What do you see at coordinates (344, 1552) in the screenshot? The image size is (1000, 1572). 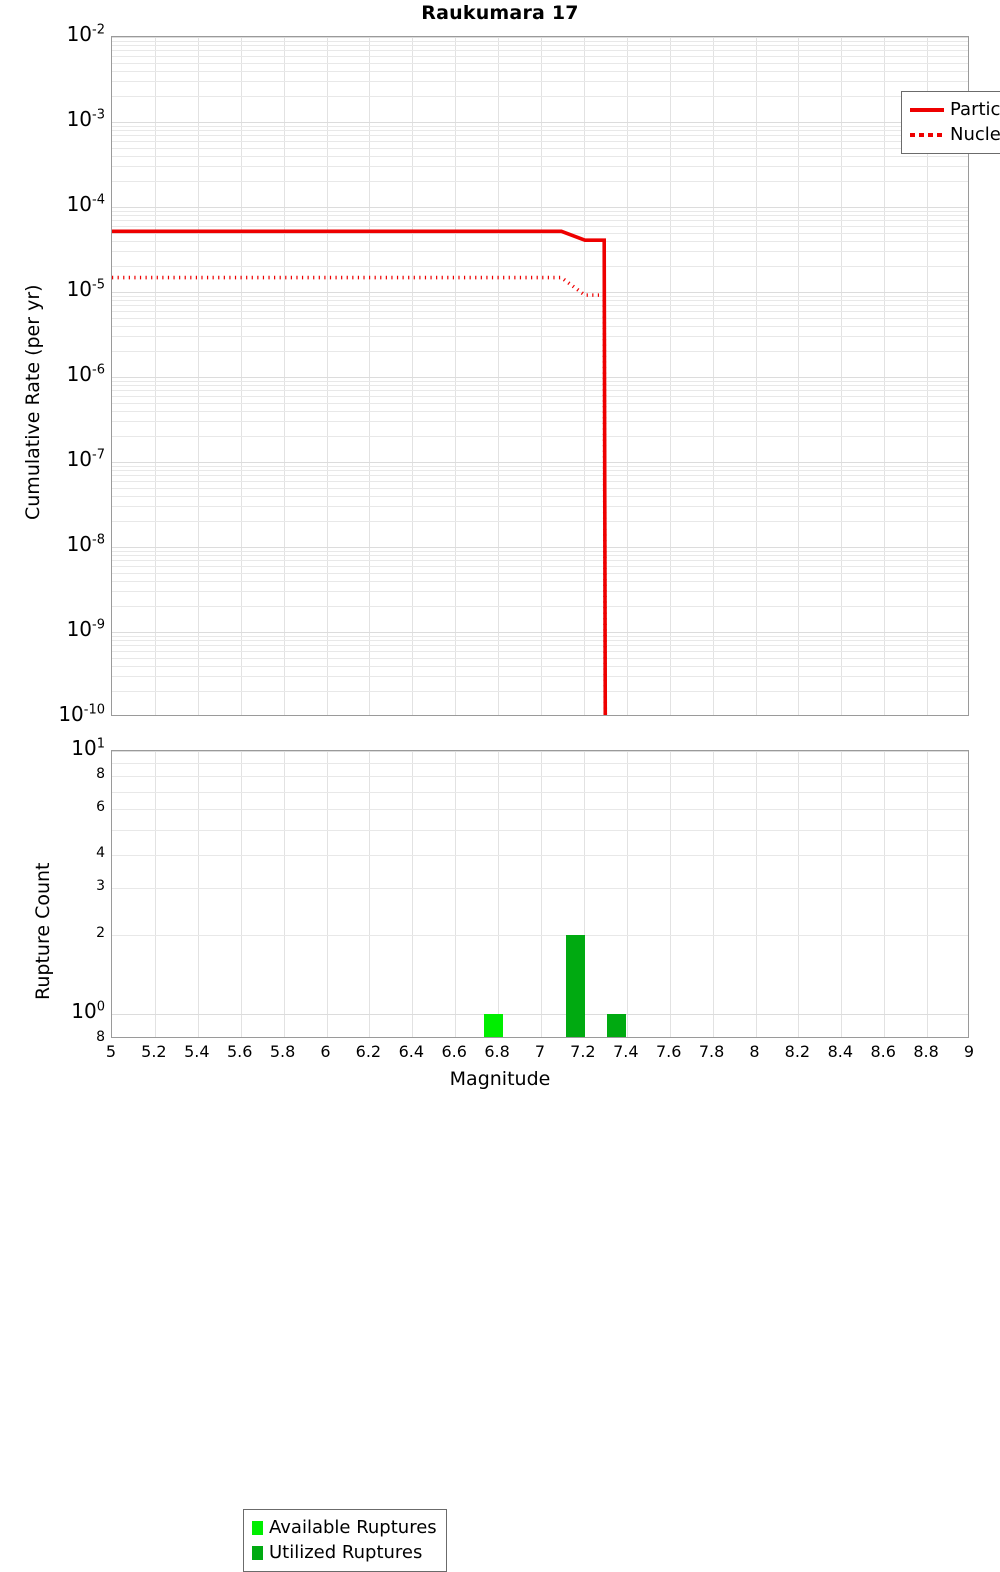 I see `legend-item-utilized-ruptures: Utilized Ruptures` at bounding box center [344, 1552].